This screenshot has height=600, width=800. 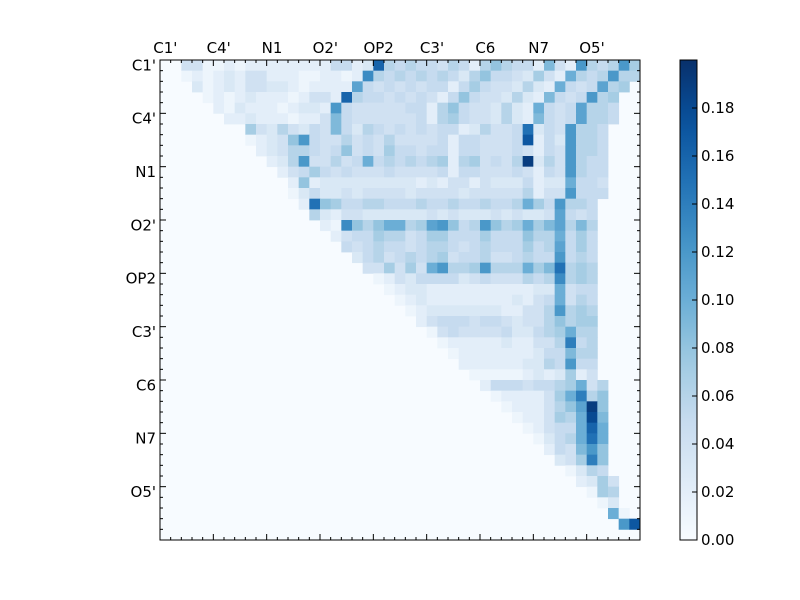 I want to click on x-tick-label: O2', so click(x=325, y=48).